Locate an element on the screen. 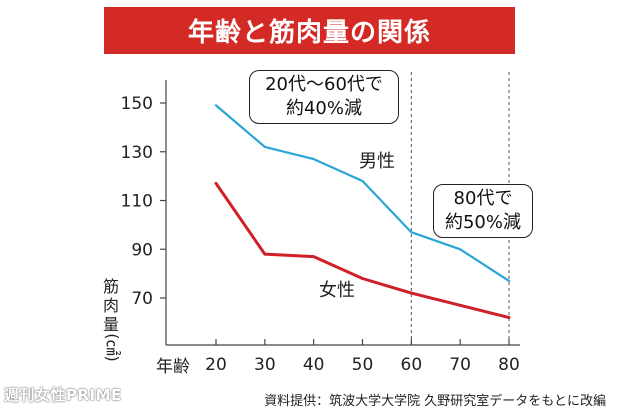 This screenshot has height=413, width=620. y-tick-label: 70 is located at coordinates (142, 299).